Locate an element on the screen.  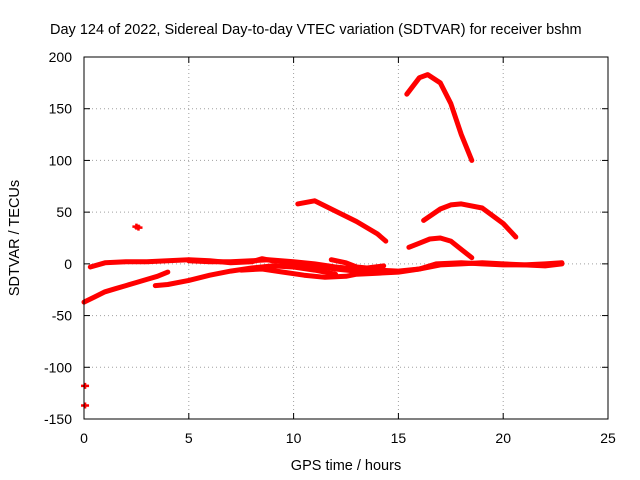
y-tick-label: -100 is located at coordinates (58, 367).